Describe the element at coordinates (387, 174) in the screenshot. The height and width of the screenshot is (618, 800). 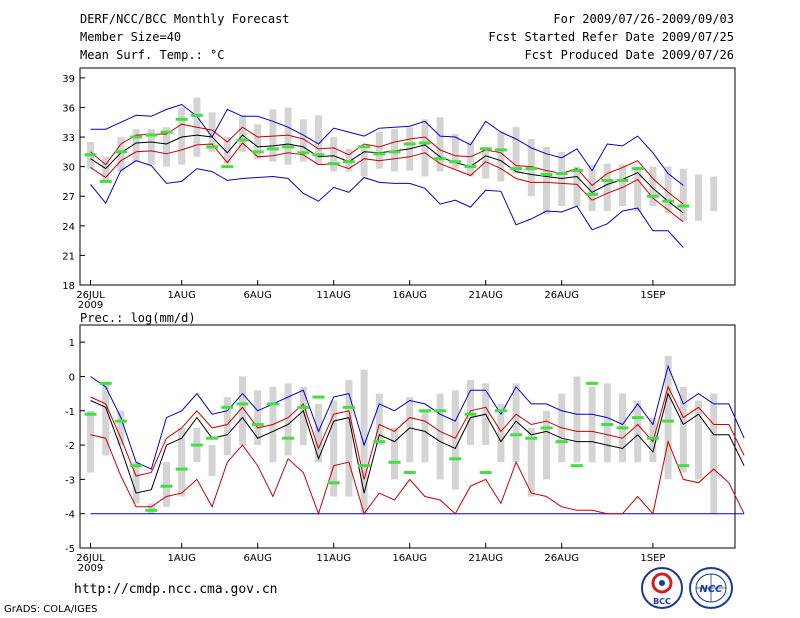
I see `temp-median-line` at that location.